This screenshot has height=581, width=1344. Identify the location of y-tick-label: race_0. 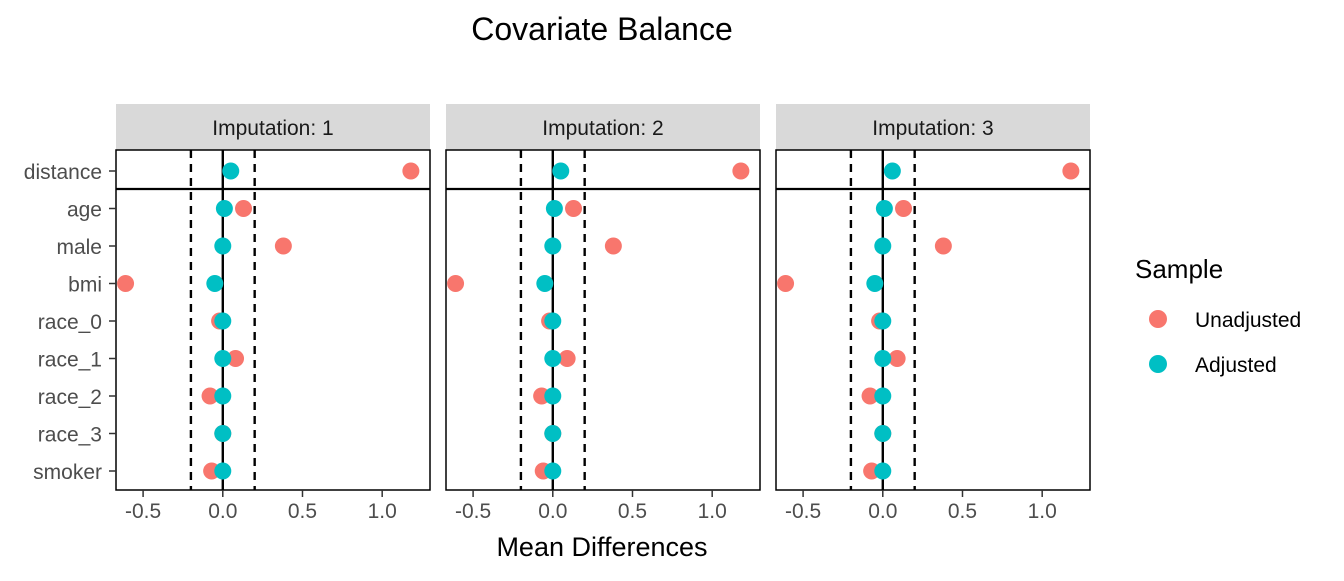
(70, 322).